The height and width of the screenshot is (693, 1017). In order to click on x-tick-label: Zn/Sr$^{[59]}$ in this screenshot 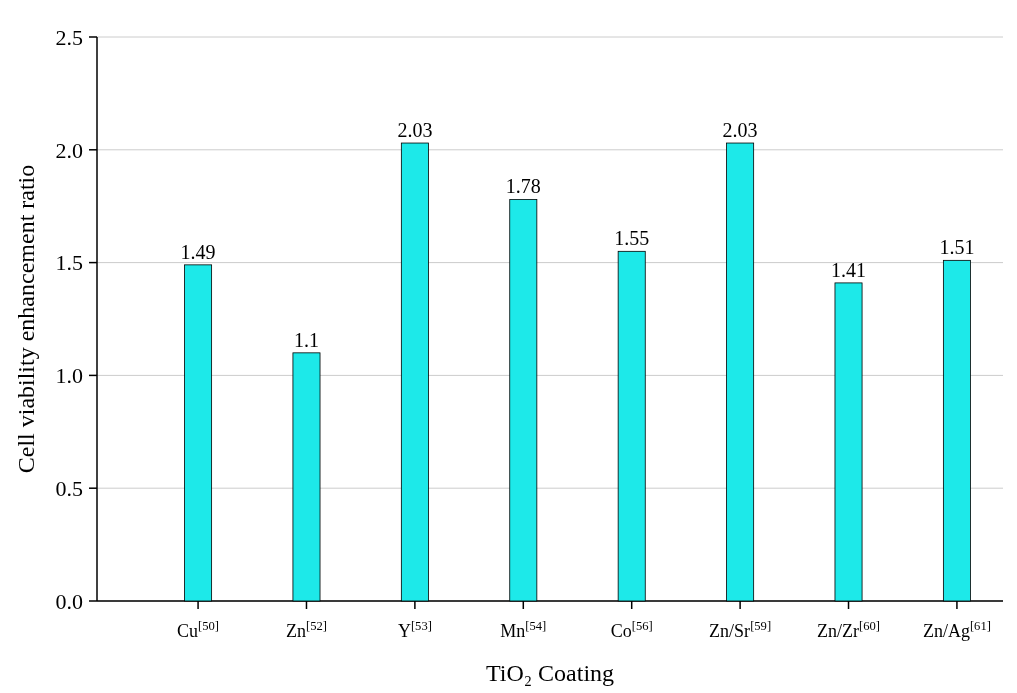, I will do `click(740, 630)`.